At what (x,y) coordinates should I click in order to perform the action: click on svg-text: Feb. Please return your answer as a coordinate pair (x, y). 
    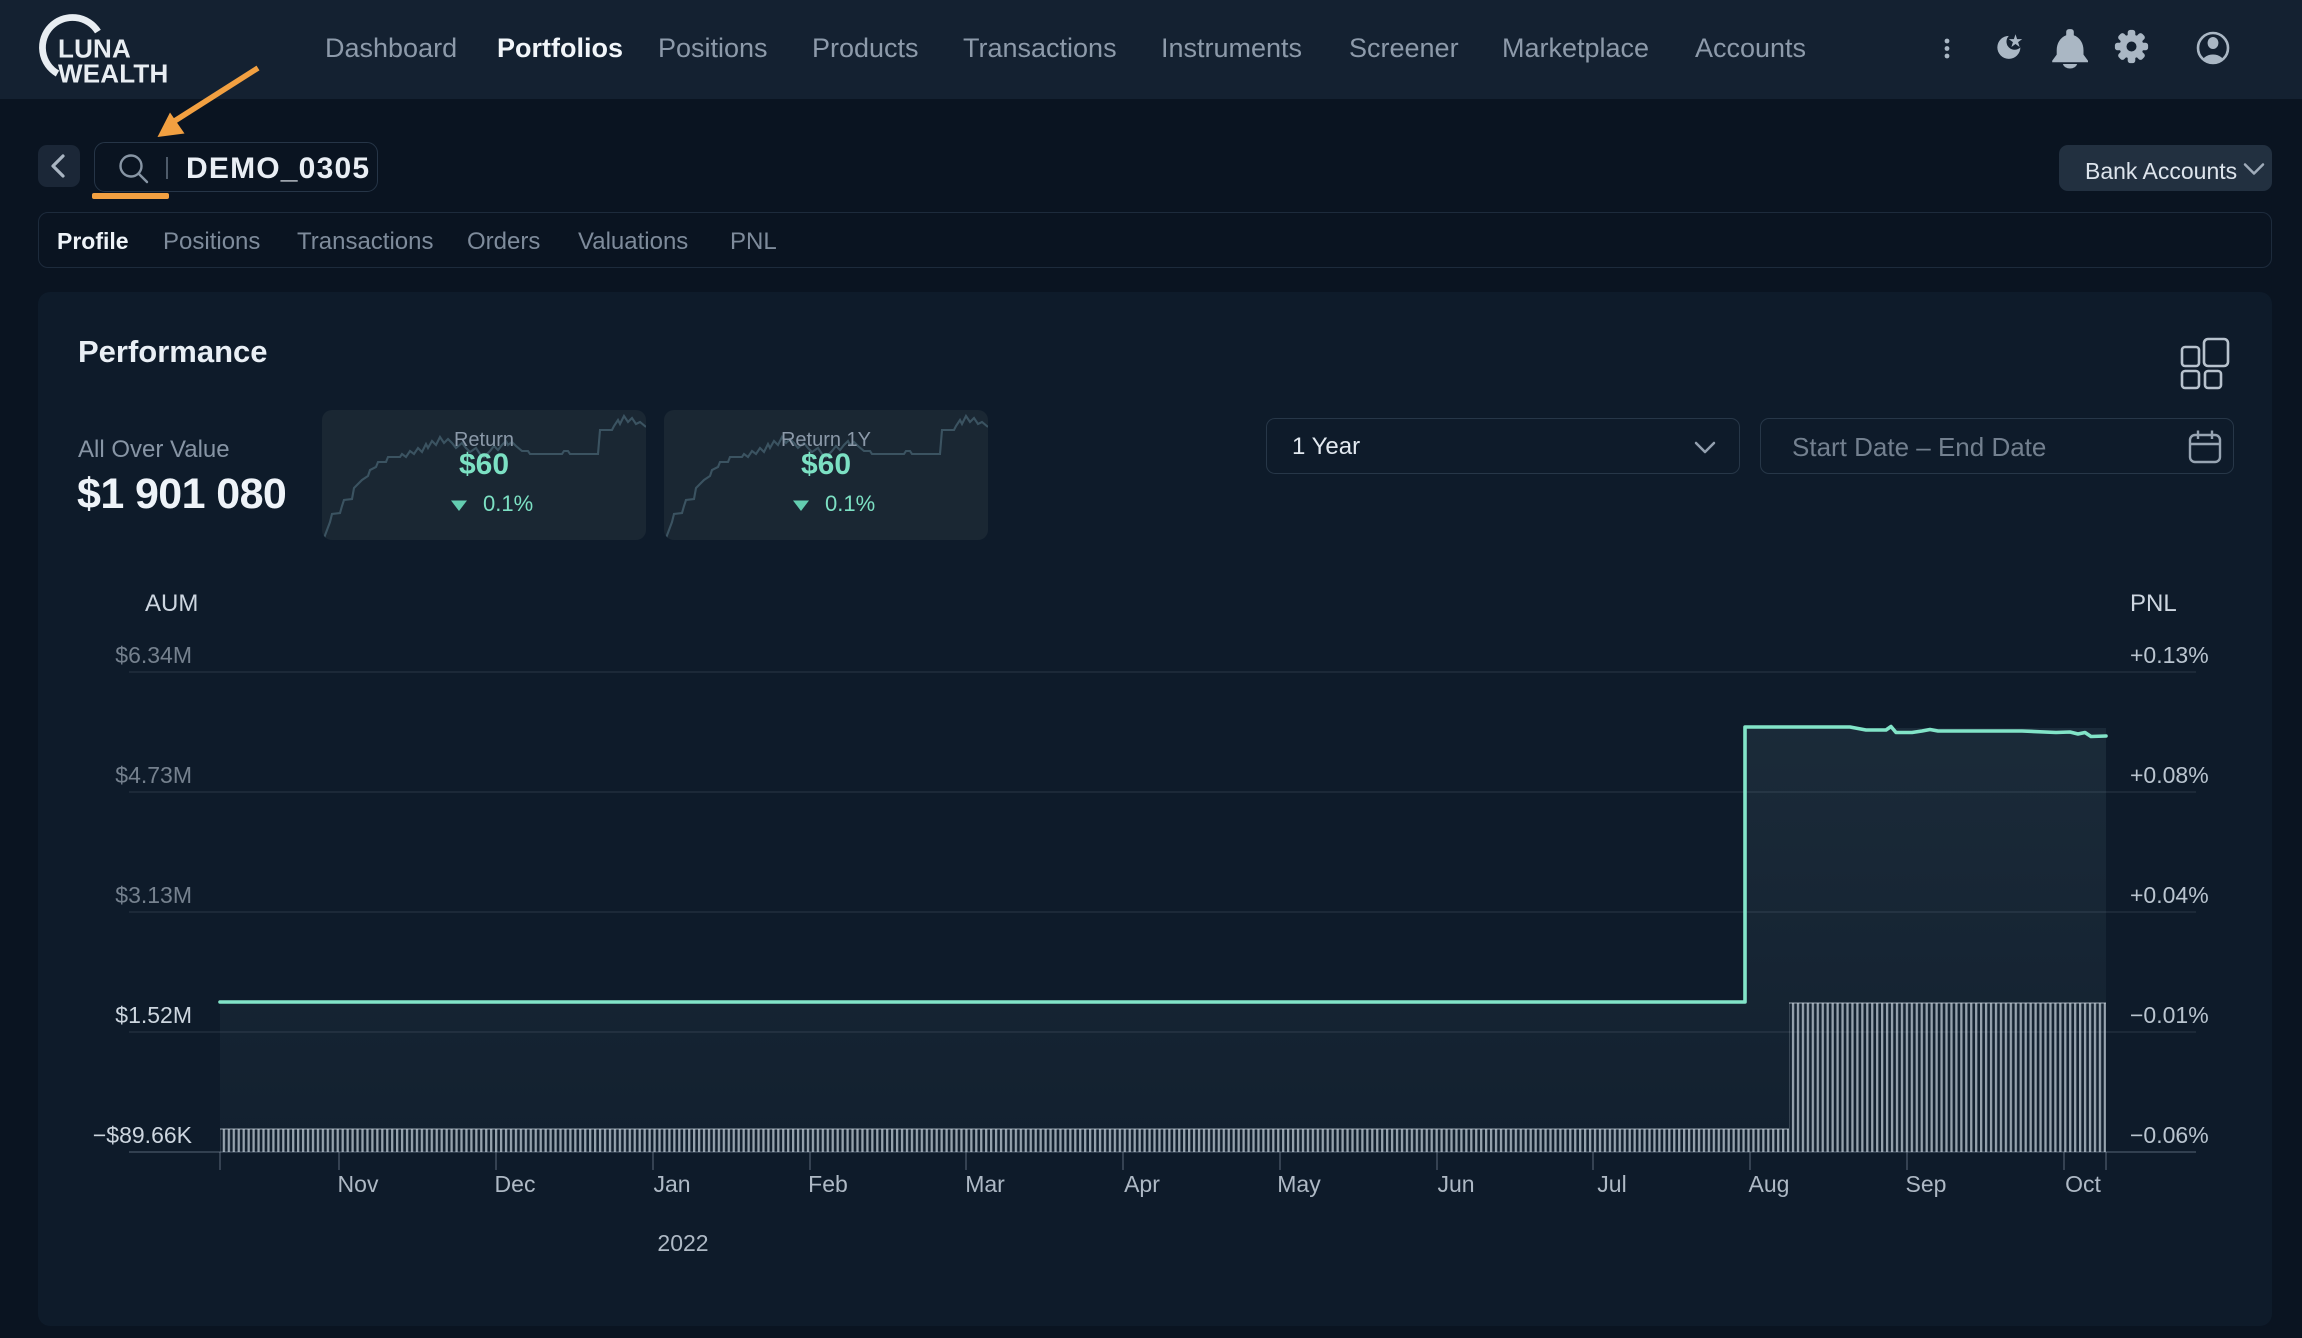
    Looking at the image, I should click on (828, 1184).